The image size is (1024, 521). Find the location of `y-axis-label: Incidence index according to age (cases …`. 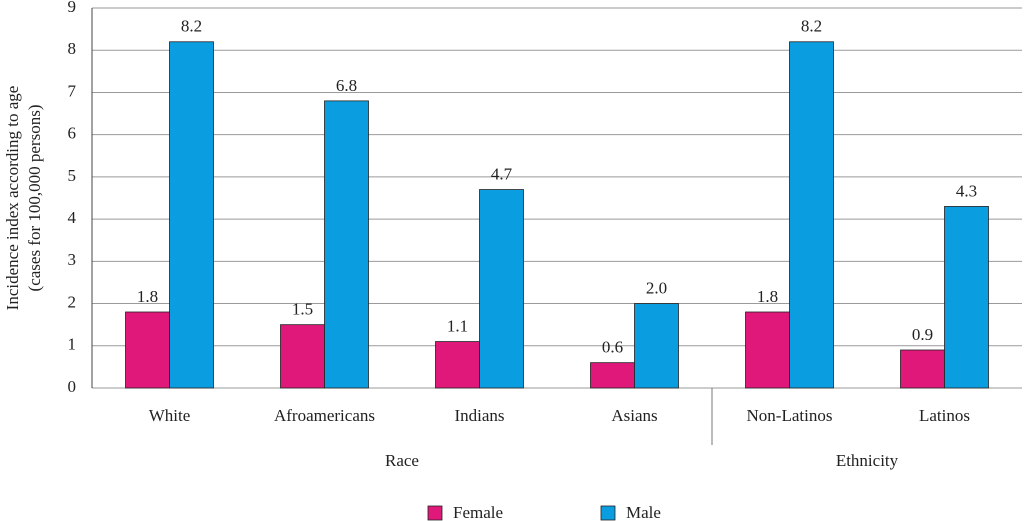

y-axis-label: Incidence index according to age (cases … is located at coordinates (23, 198).